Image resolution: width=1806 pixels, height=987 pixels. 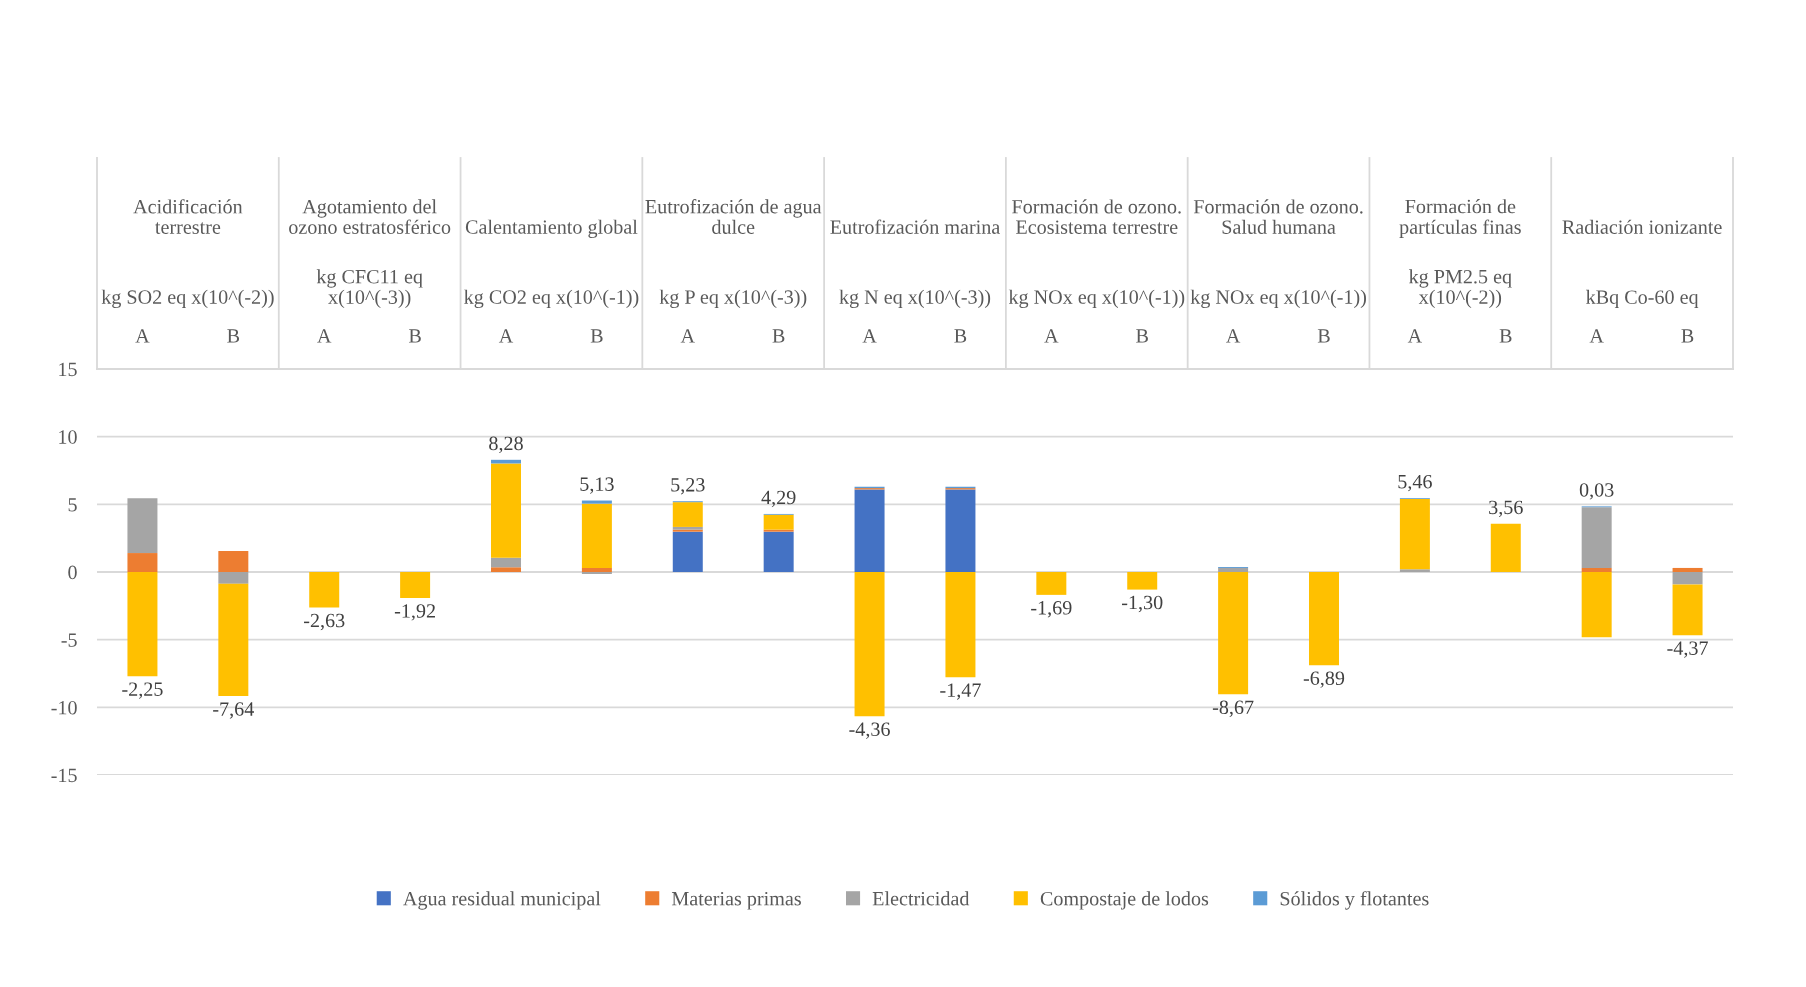 I want to click on total-label: -1,69, so click(x=1051, y=609).